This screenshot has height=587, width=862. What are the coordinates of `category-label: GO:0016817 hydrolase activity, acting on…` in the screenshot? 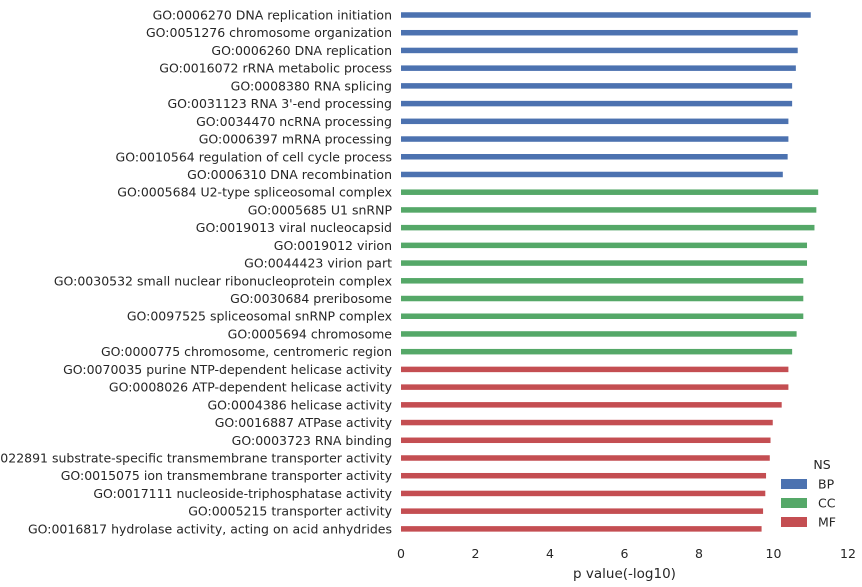 It's located at (210, 528).